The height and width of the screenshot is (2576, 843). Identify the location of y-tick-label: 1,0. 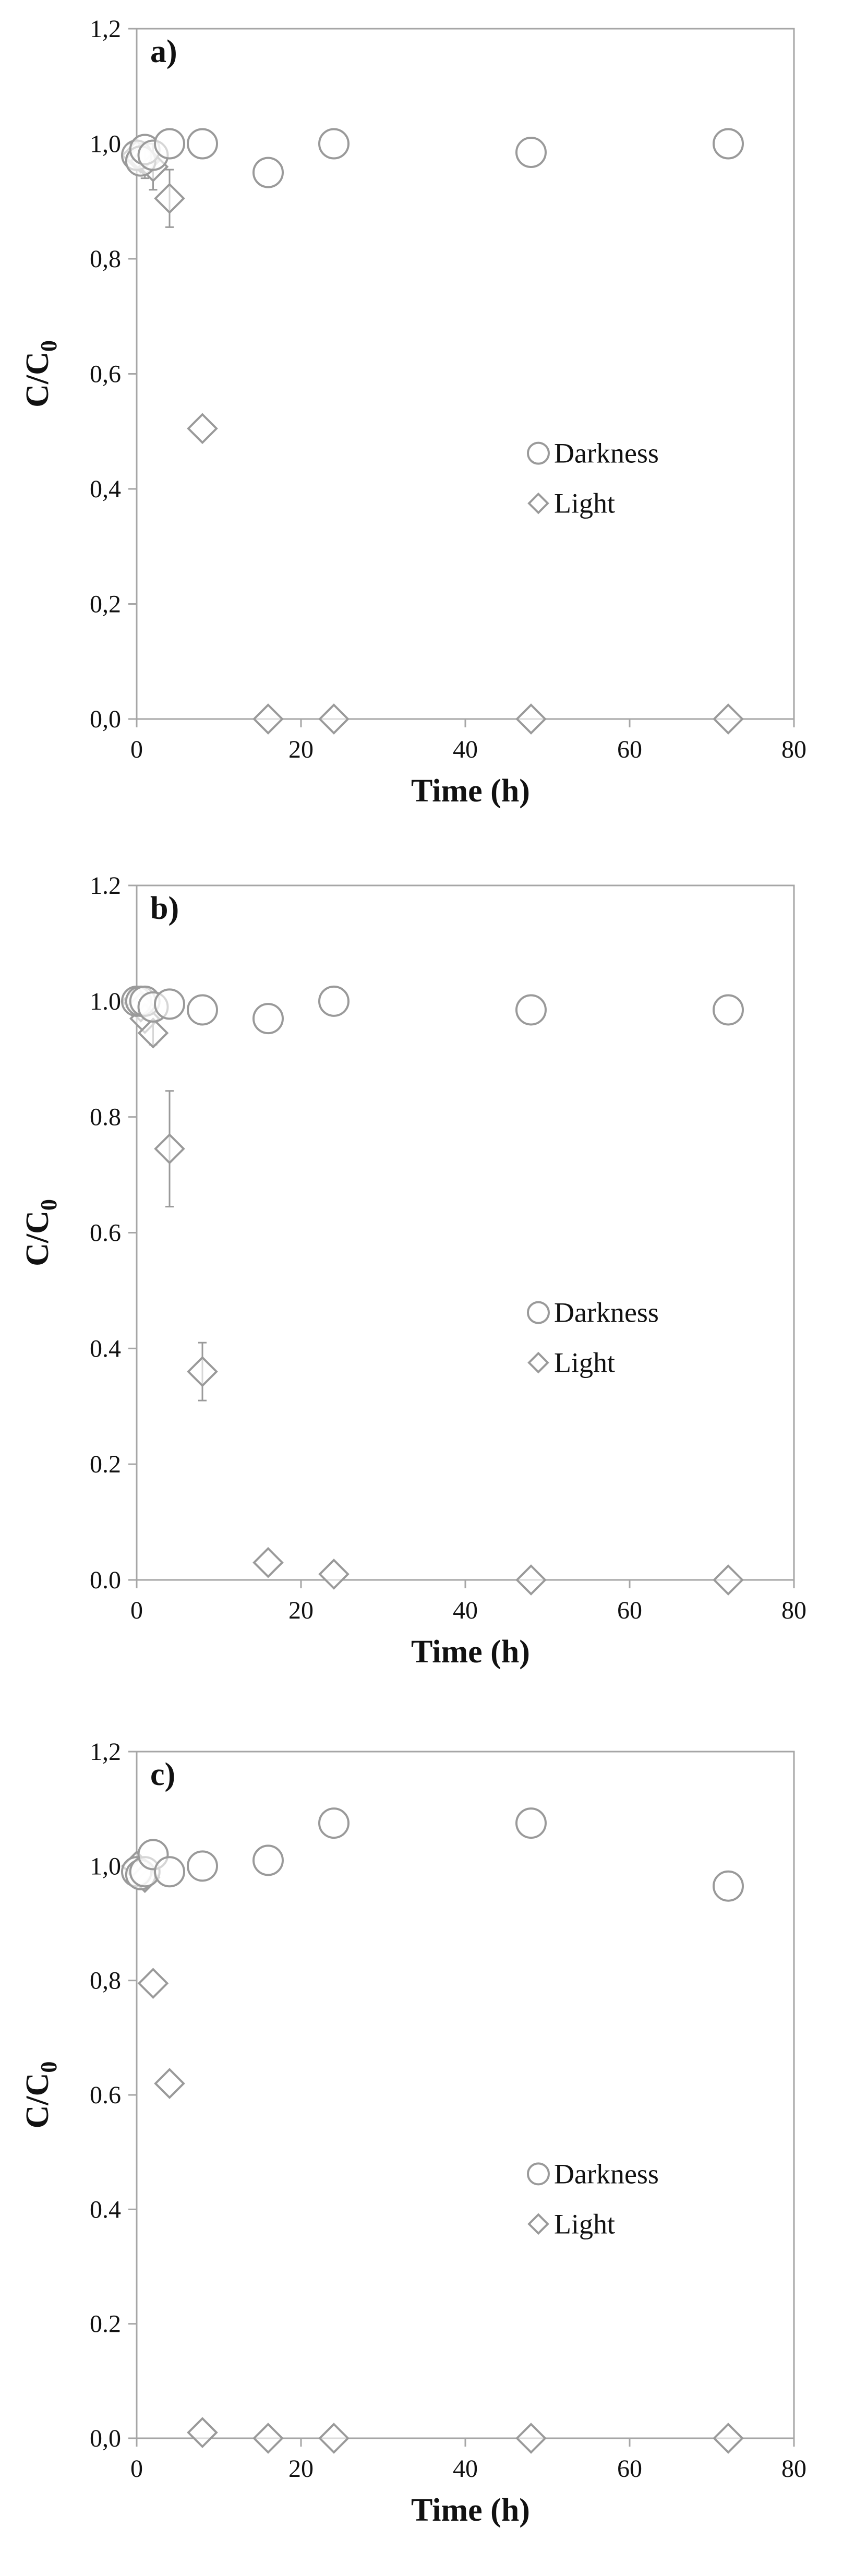
(105, 1866).